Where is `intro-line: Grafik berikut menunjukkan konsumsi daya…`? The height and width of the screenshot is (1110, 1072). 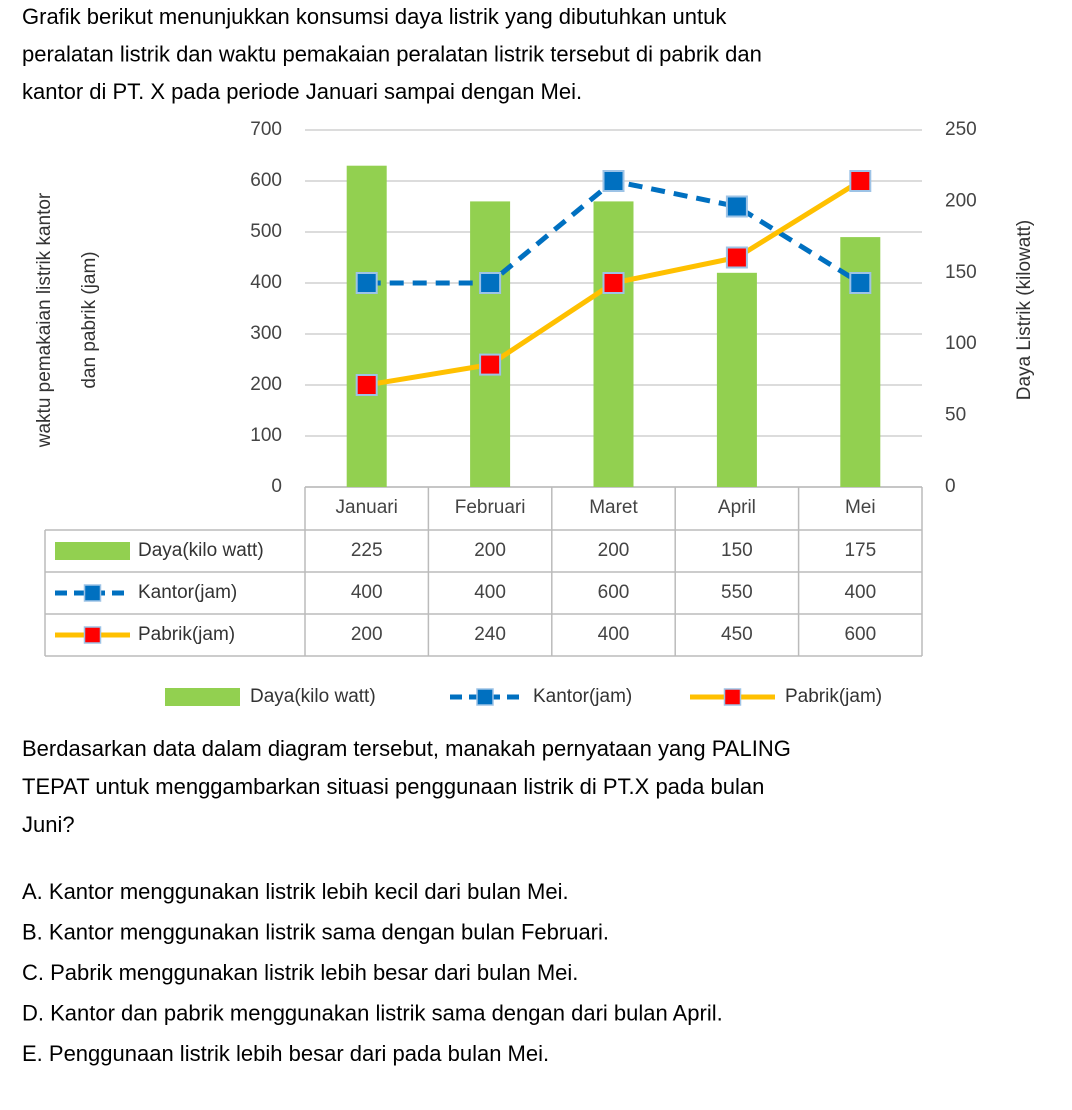 intro-line: Grafik berikut menunjukkan konsumsi daya… is located at coordinates (374, 16).